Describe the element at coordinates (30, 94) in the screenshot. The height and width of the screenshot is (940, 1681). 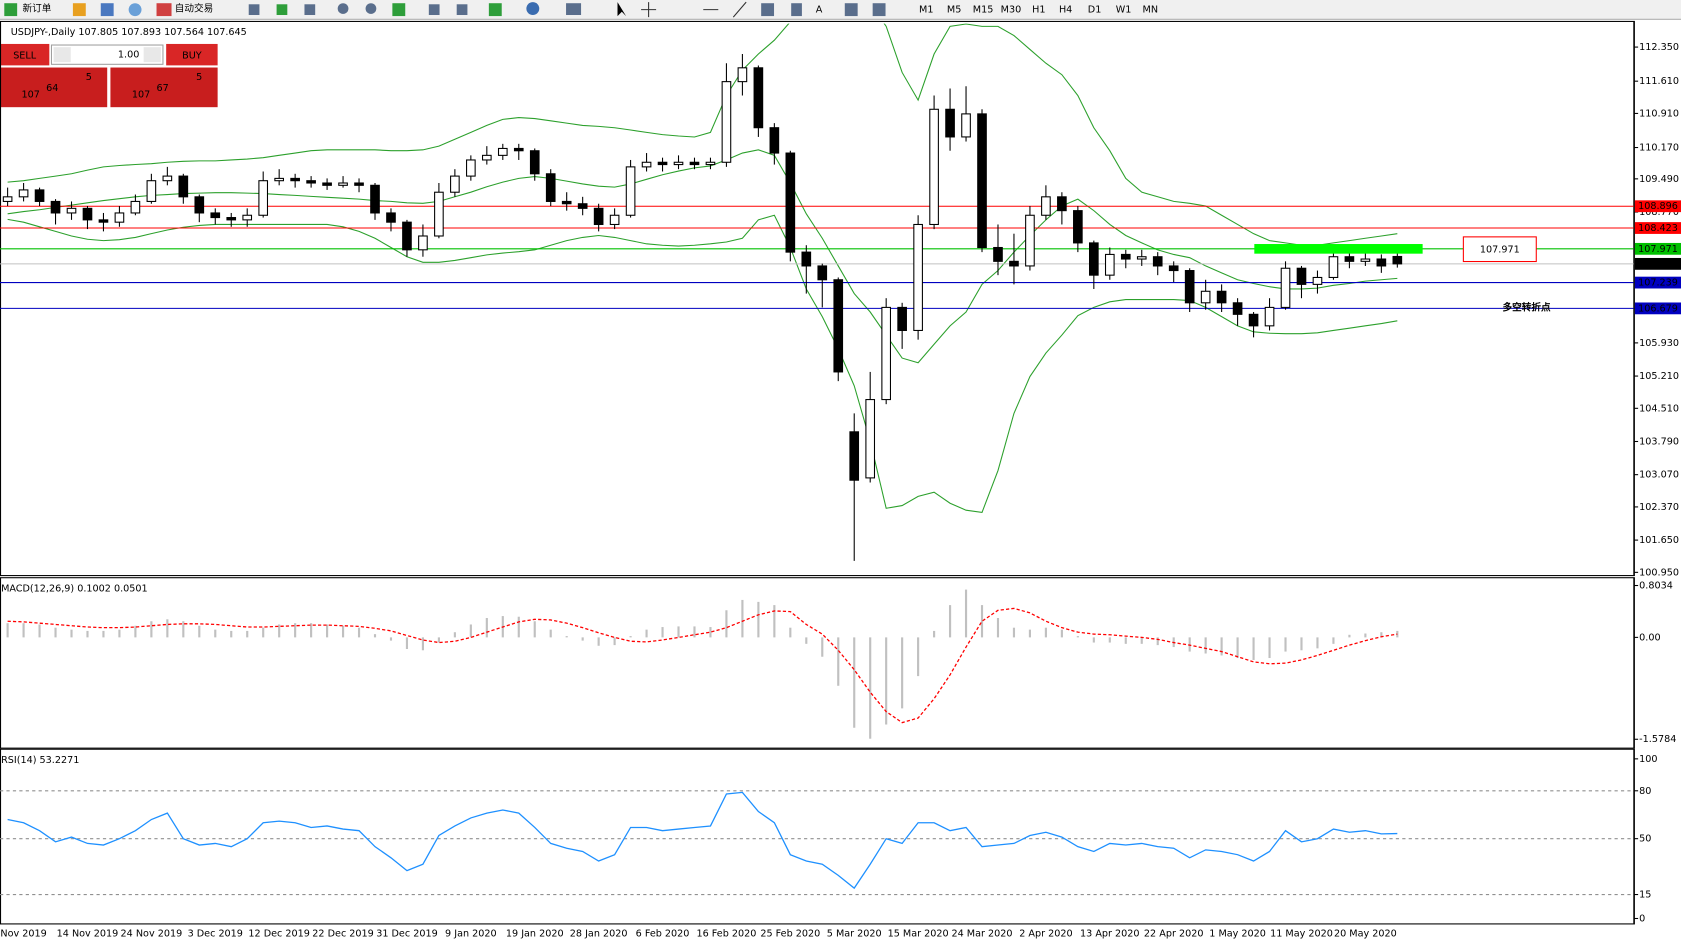
I see `bid-big-figure: 107` at that location.